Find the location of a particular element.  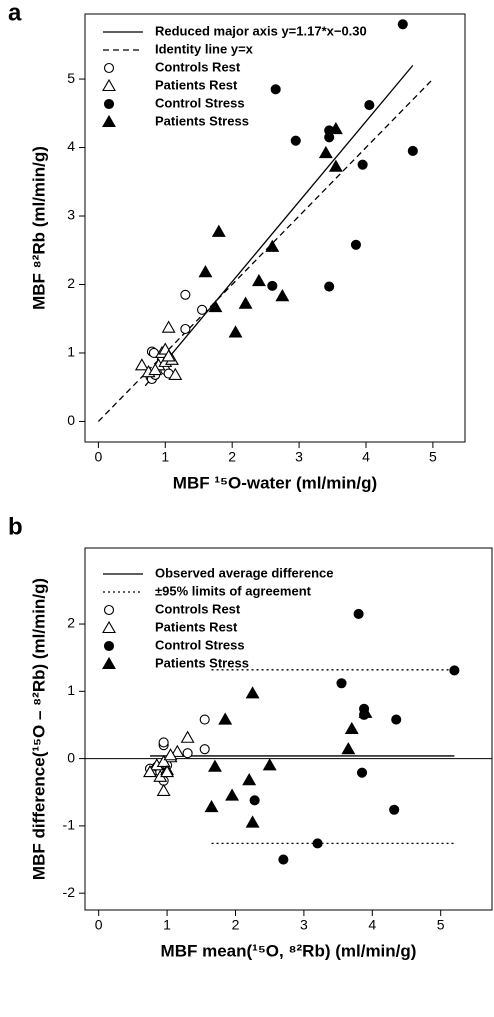

y-tick-label: 5 is located at coordinates (71, 78).